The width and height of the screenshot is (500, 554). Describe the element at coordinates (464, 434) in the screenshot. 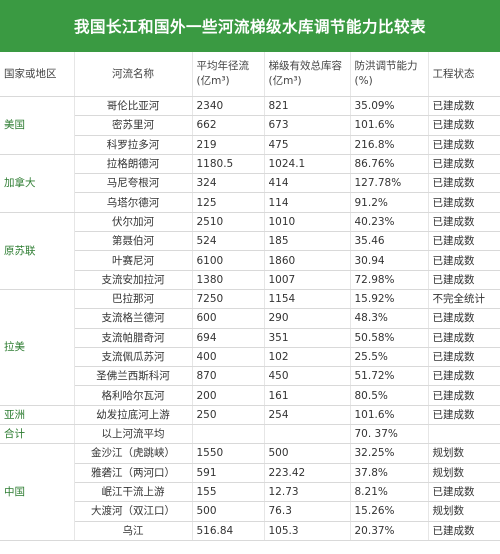

I see `status-value` at that location.